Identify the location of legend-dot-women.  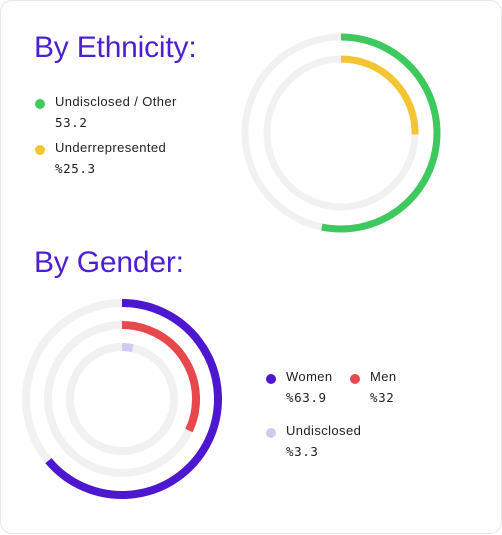
(271, 379).